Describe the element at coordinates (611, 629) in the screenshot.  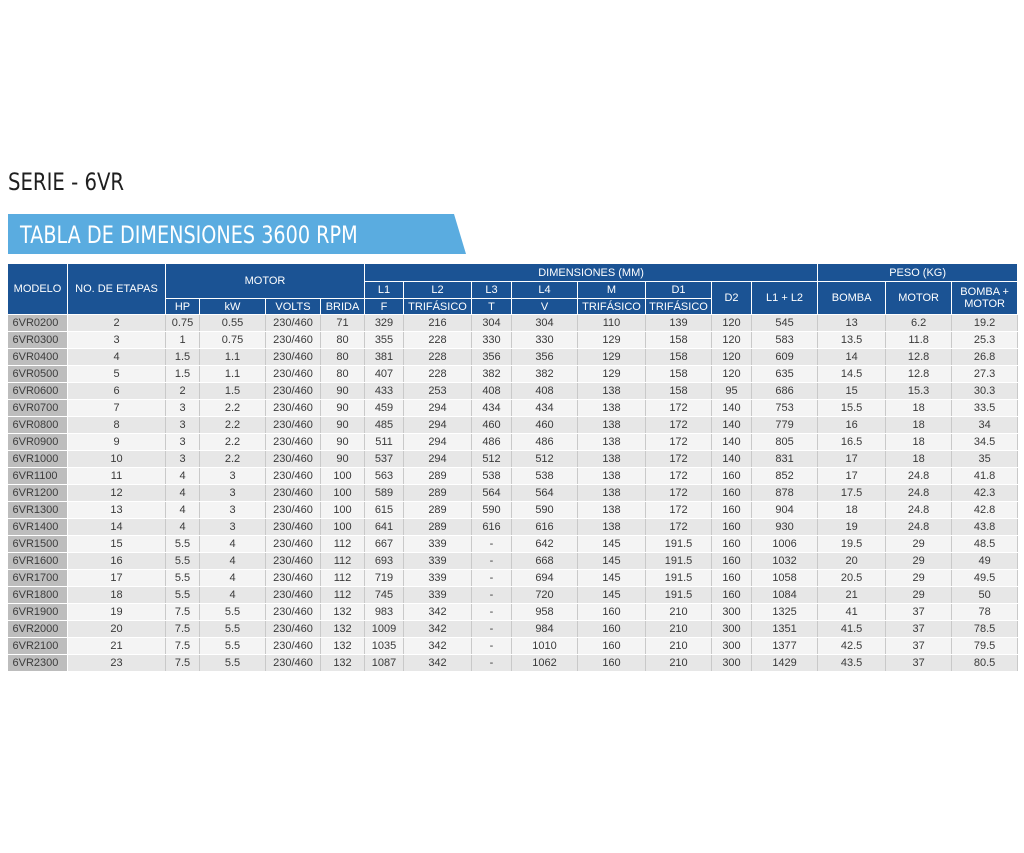
I see `cell-m: 160` at that location.